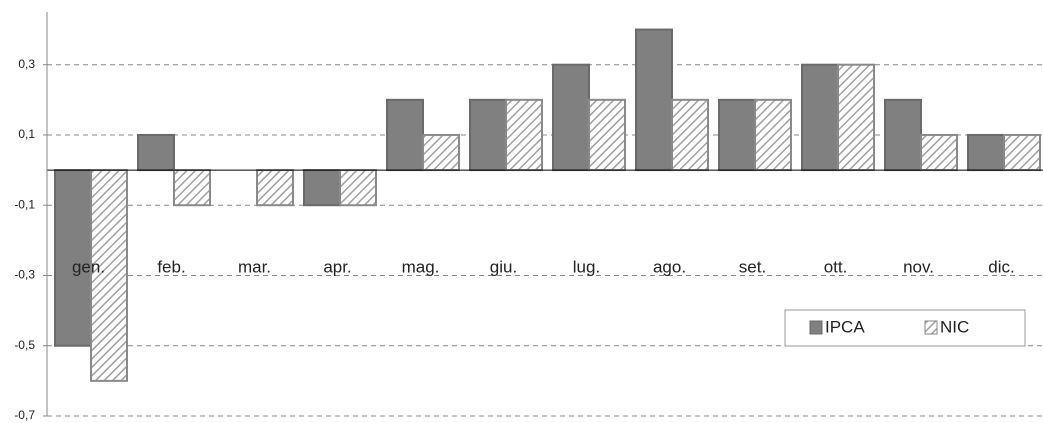 The height and width of the screenshot is (423, 1043). What do you see at coordinates (905, 328) in the screenshot?
I see `legend-box` at bounding box center [905, 328].